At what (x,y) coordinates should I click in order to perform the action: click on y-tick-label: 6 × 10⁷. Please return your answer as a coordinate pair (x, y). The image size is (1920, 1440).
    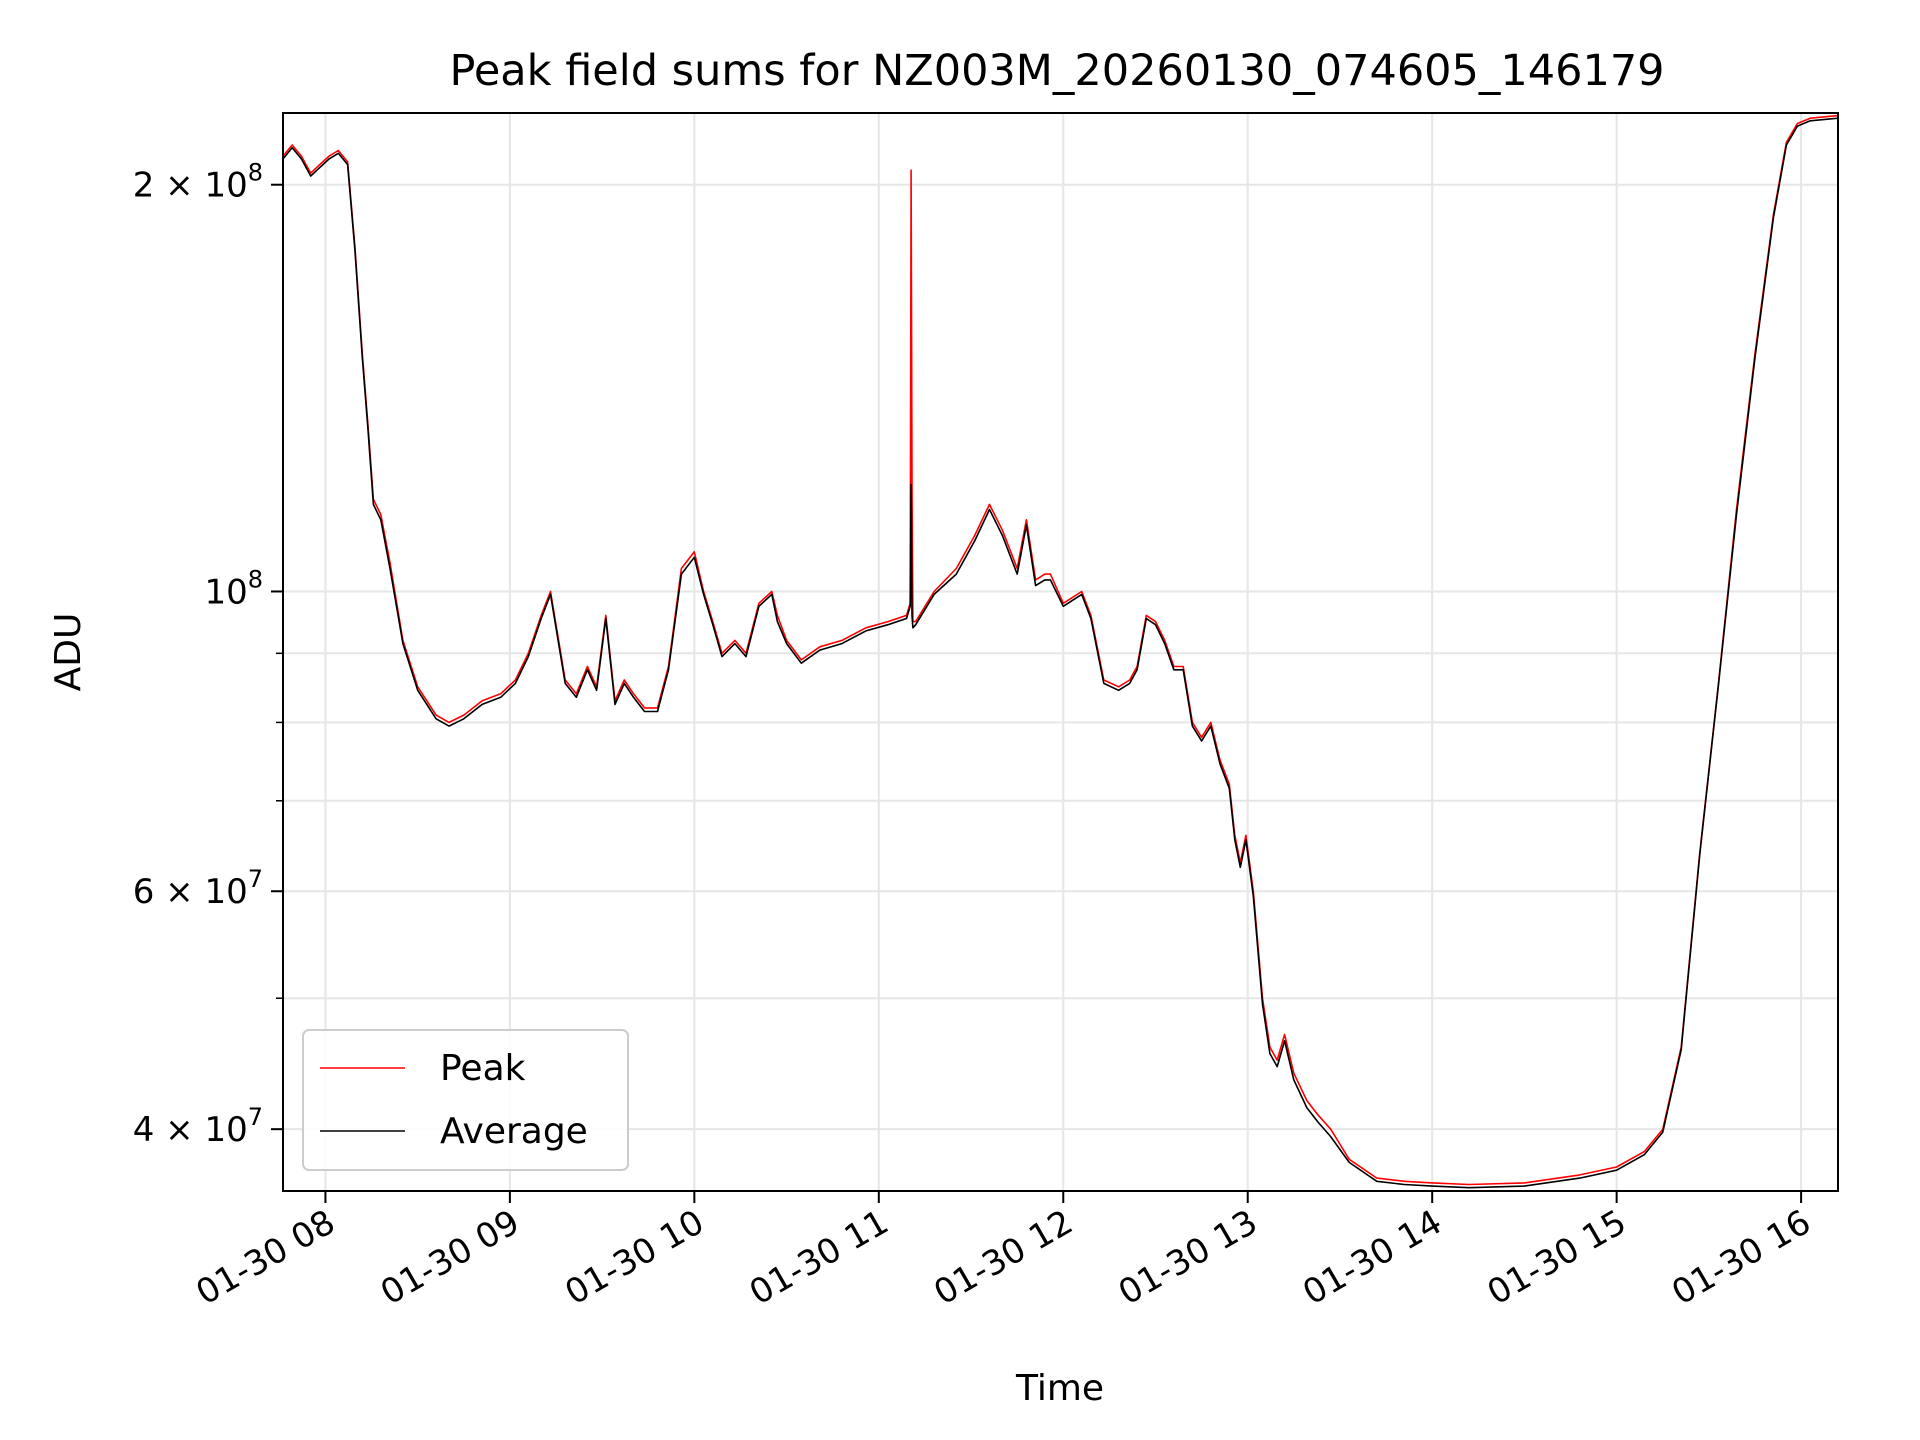
    Looking at the image, I should click on (198, 888).